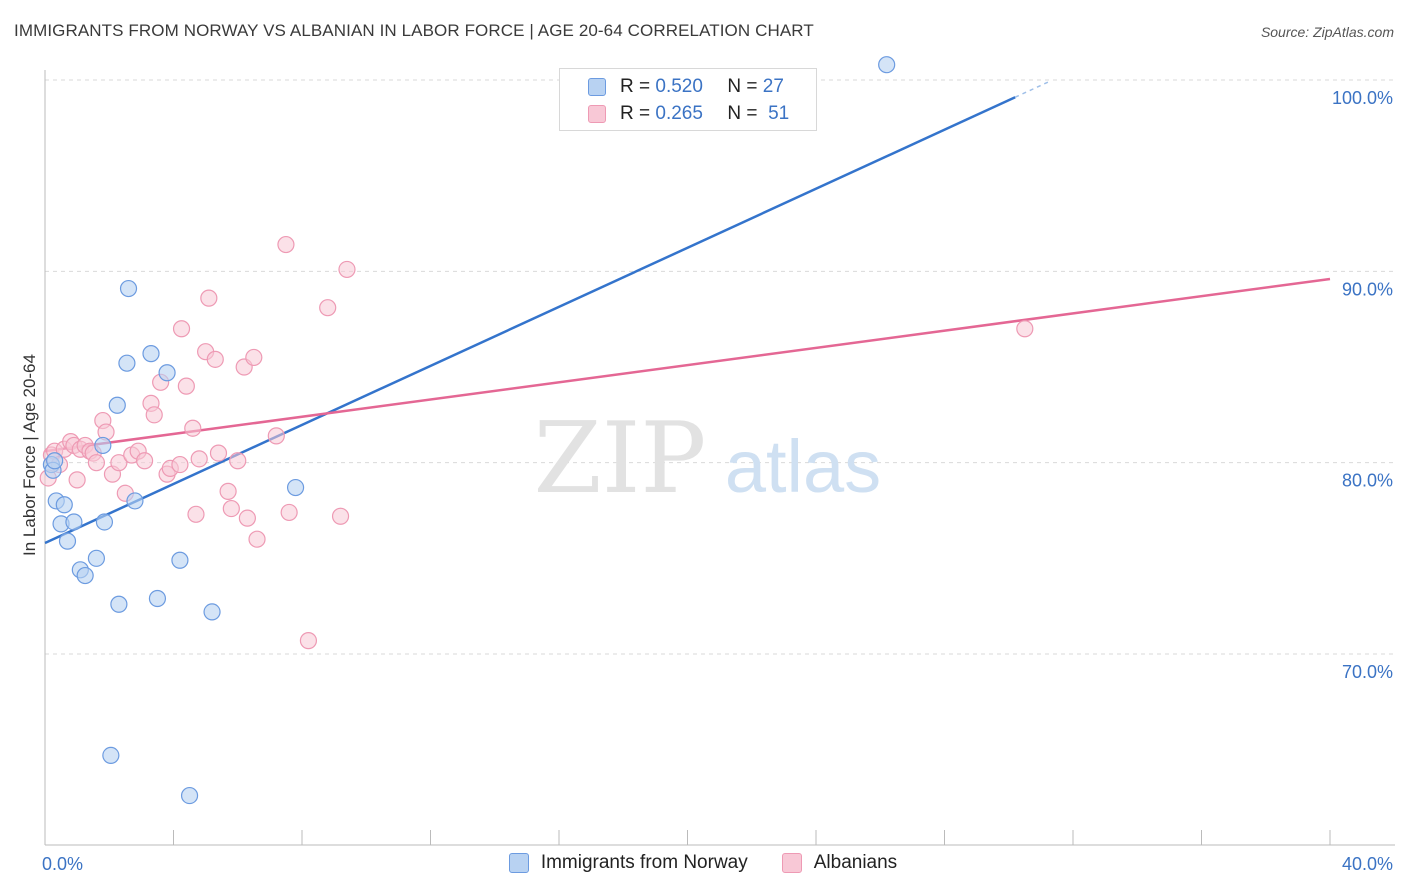 This screenshot has width=1406, height=892. I want to click on legend-label-norway: Immigrants from Norway, so click(644, 862).